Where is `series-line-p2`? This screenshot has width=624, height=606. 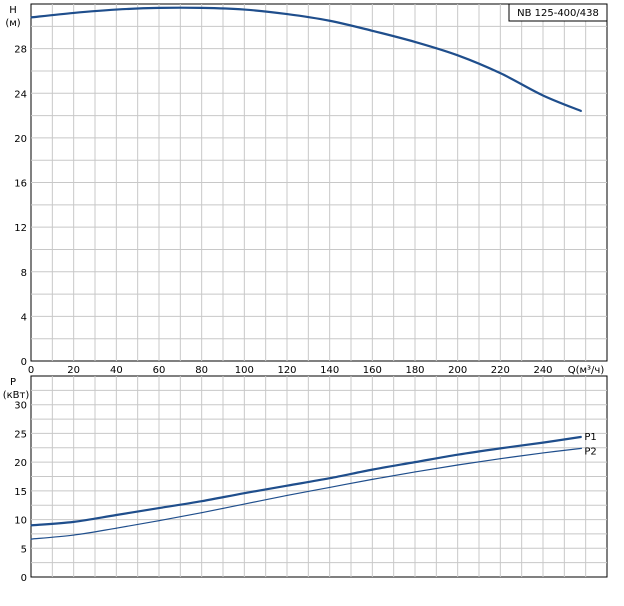 series-line-p2 is located at coordinates (306, 493).